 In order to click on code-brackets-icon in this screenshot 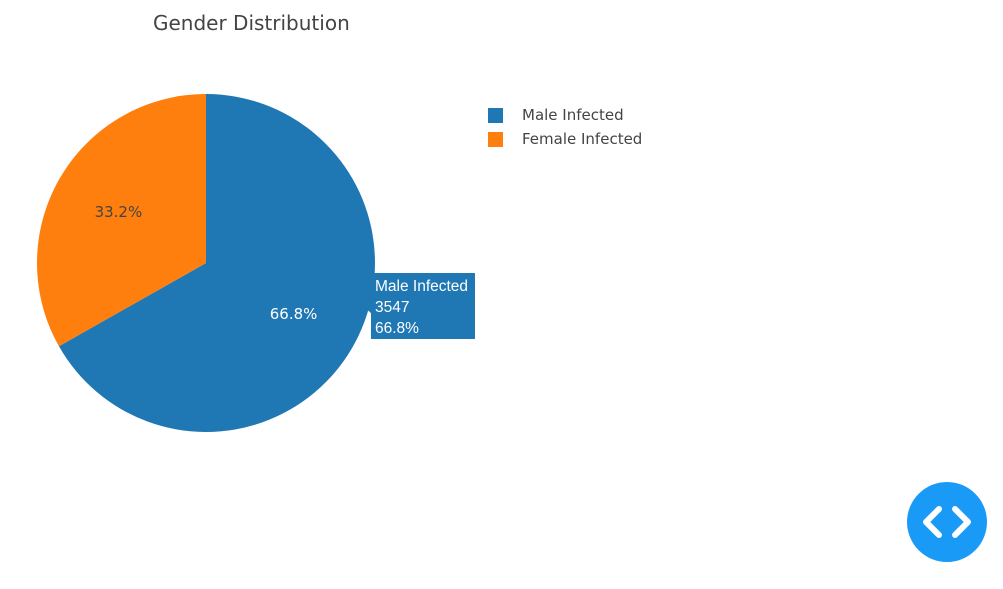, I will do `click(947, 522)`.